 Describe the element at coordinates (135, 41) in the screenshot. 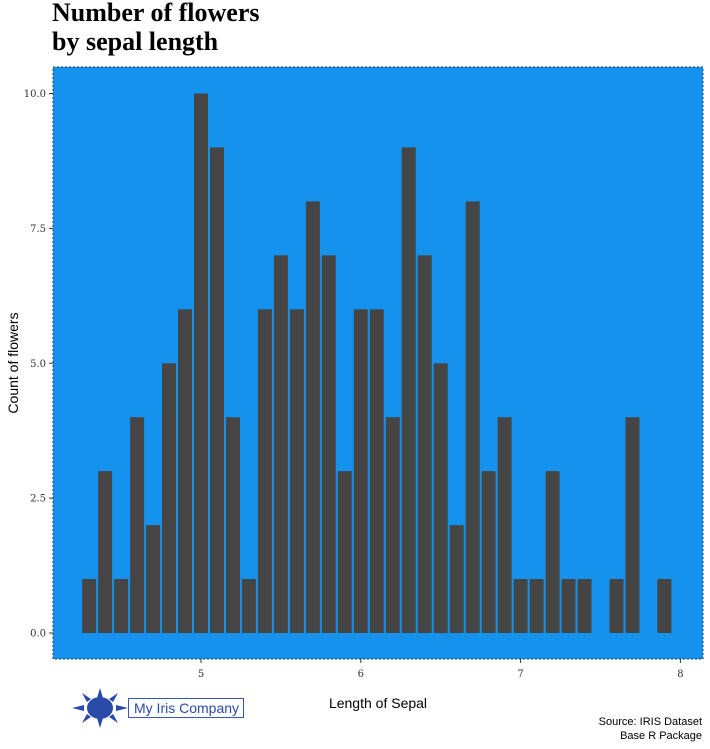

I see `chart-title-line-2: by sepal length` at that location.